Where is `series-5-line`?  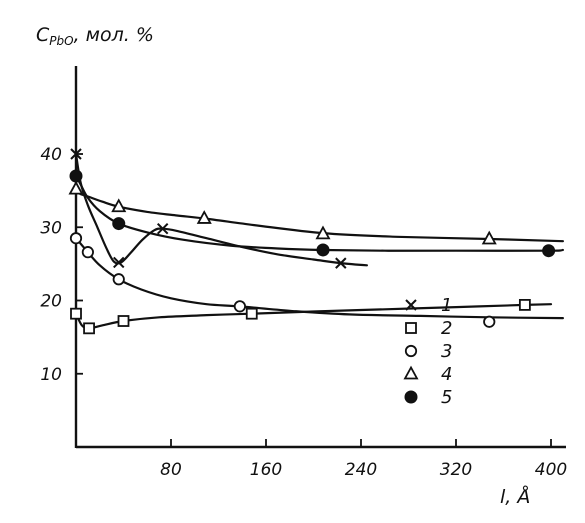
series-5-line is located at coordinates (319, 213).